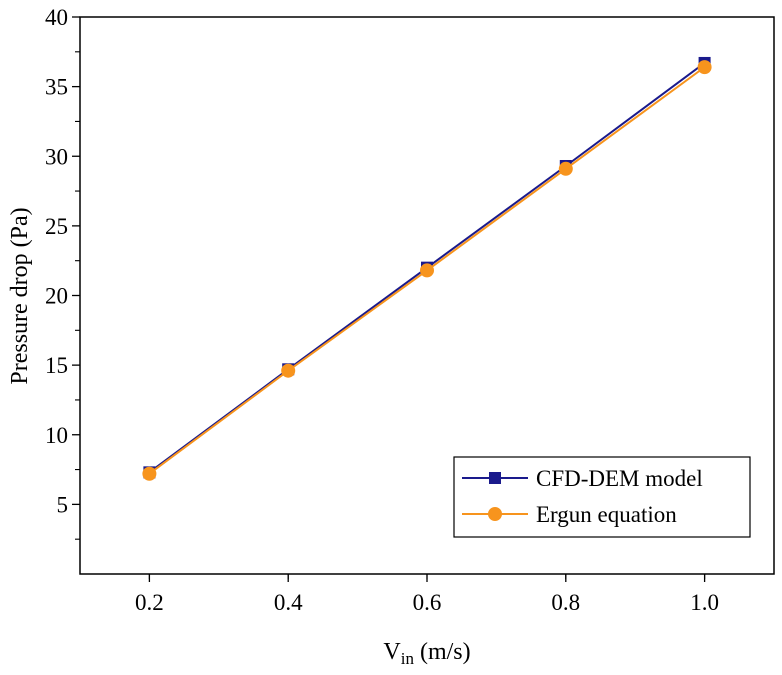 This screenshot has width=782, height=675. Describe the element at coordinates (56, 87) in the screenshot. I see `y-tick-label: 35` at that location.